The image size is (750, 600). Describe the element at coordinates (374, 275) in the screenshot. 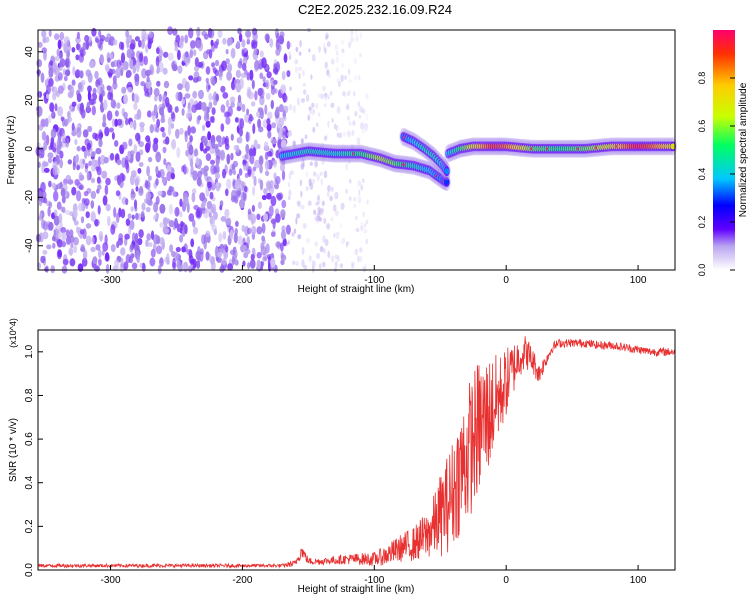

I see `spectrogram-x-ticks: -300 -200 -100 0 100` at that location.